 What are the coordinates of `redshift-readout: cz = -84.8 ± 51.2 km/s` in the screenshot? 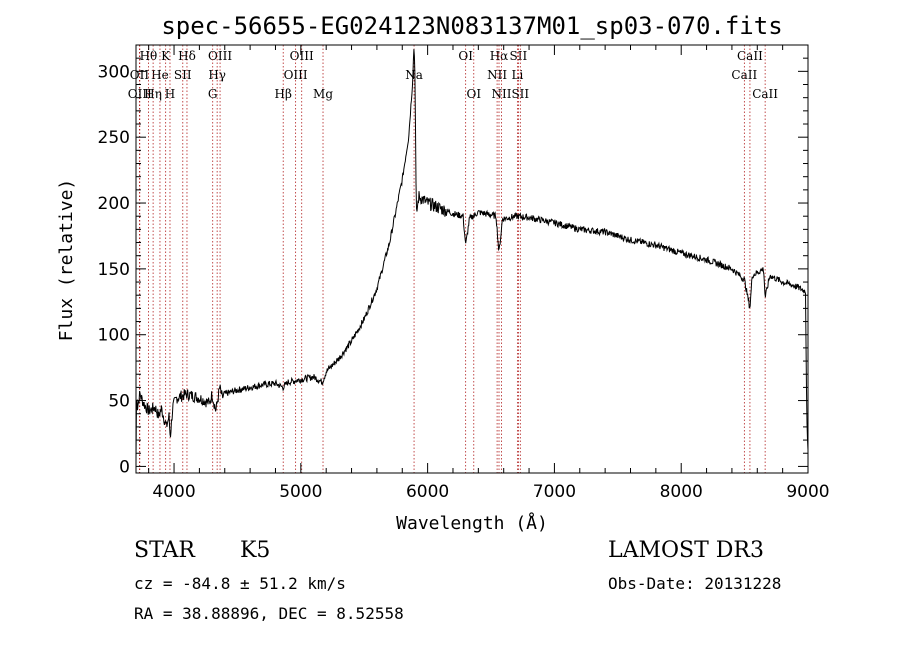 It's located at (240, 583).